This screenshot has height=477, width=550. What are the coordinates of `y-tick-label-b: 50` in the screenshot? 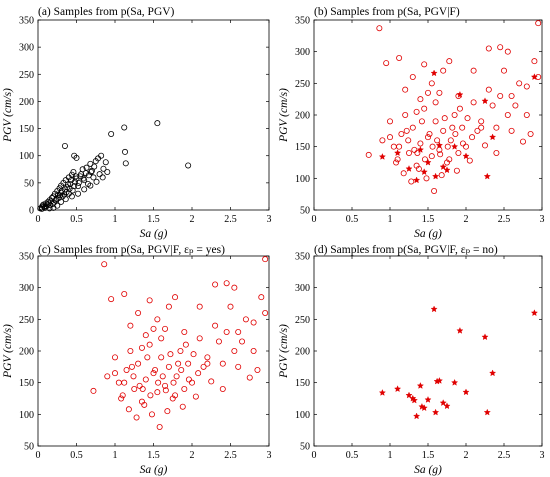 It's located at (305, 211).